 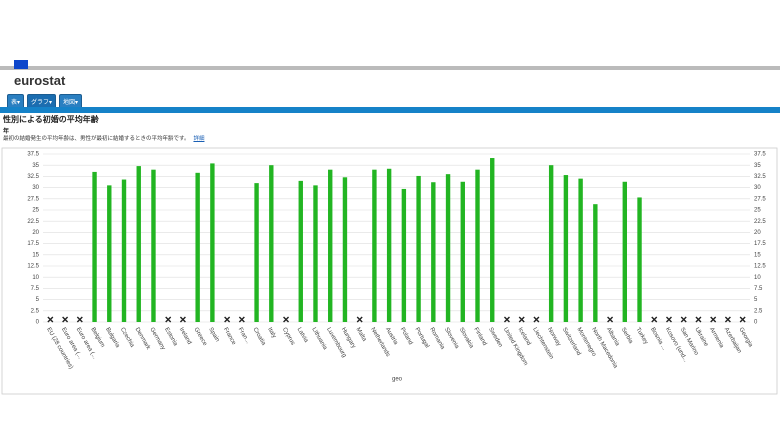 I want to click on y2-tick-label: 32.5, so click(x=760, y=177).